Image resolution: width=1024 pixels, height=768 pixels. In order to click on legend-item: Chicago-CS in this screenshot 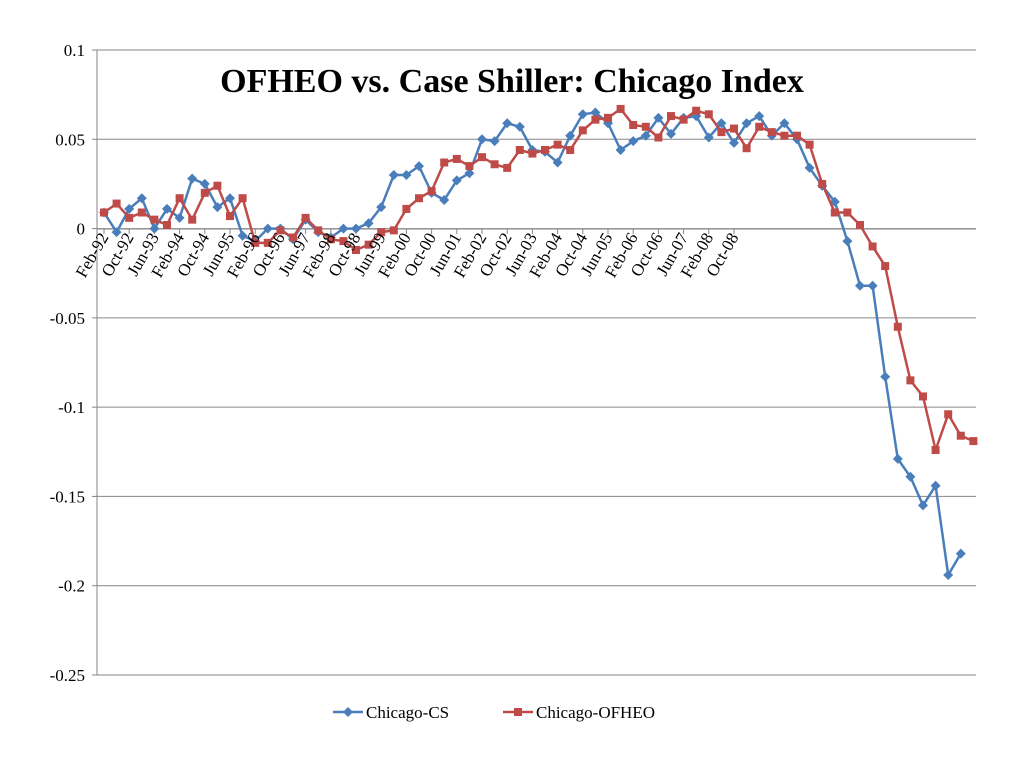, I will do `click(391, 712)`.